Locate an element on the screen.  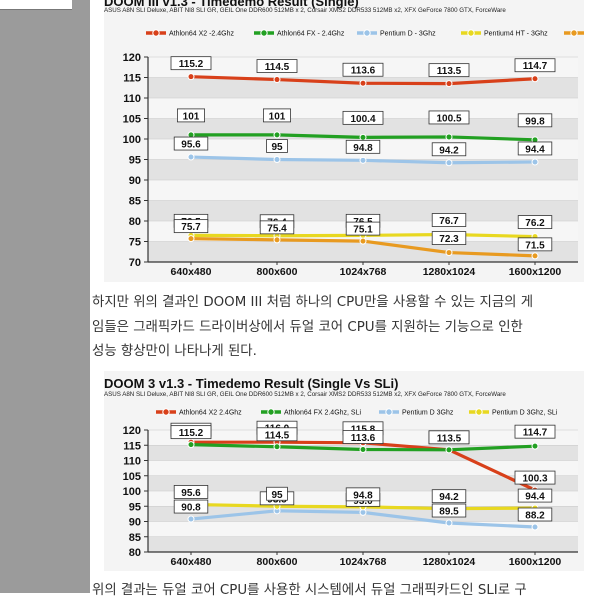
data-label: 100.4 is located at coordinates (363, 117).